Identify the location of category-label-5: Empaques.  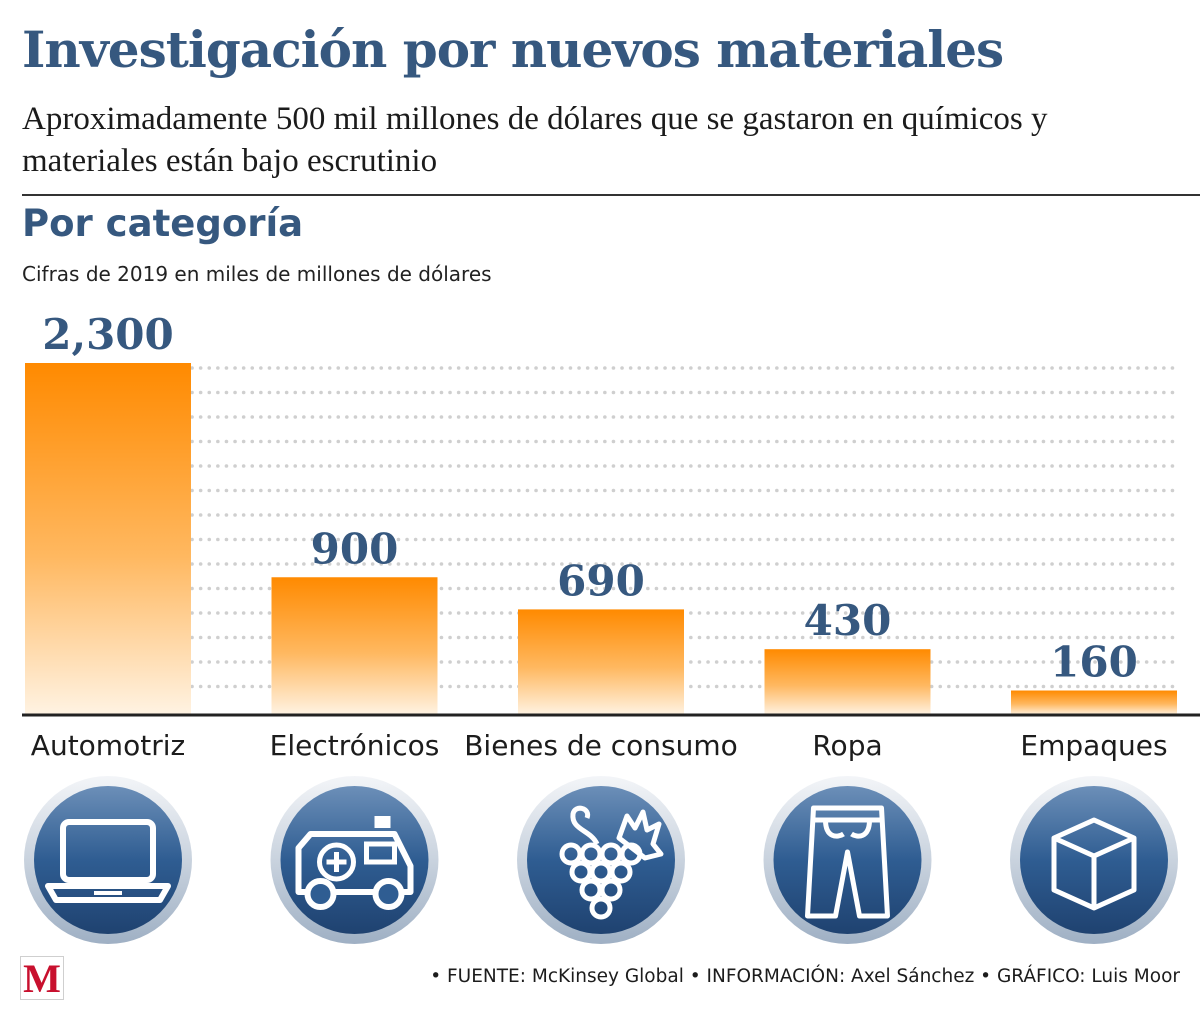
(1093, 745).